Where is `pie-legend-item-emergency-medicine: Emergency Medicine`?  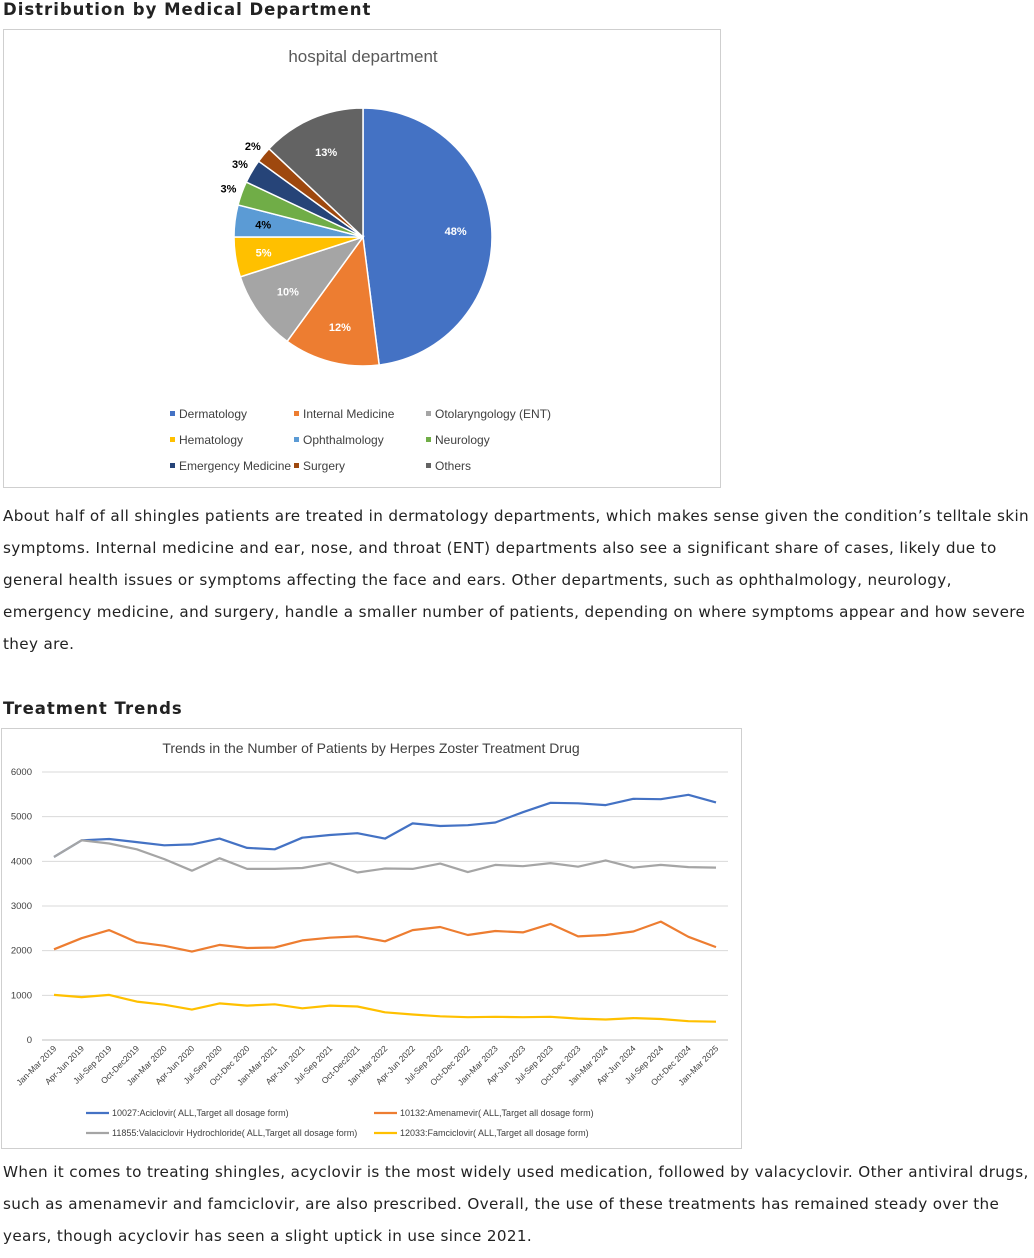
pie-legend-item-emergency-medicine: Emergency Medicine is located at coordinates (230, 466).